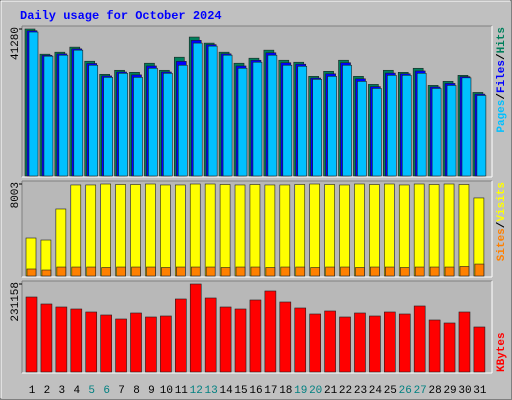 This screenshot has height=400, width=512. Describe the element at coordinates (405, 391) in the screenshot. I see `x-tick-label: 26` at that location.